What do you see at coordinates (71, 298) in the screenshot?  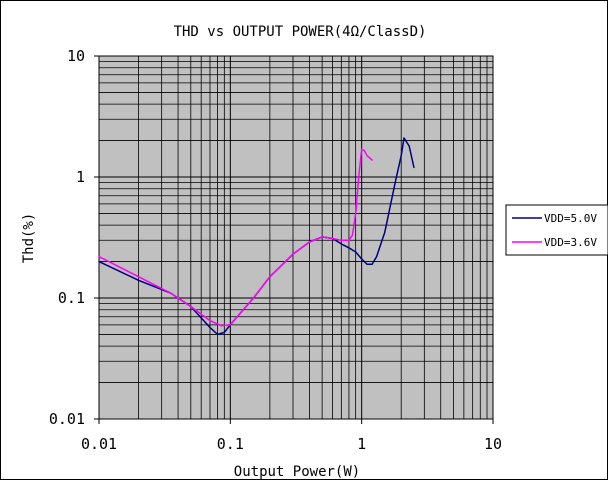 I see `y-tick-label: 0.1` at bounding box center [71, 298].